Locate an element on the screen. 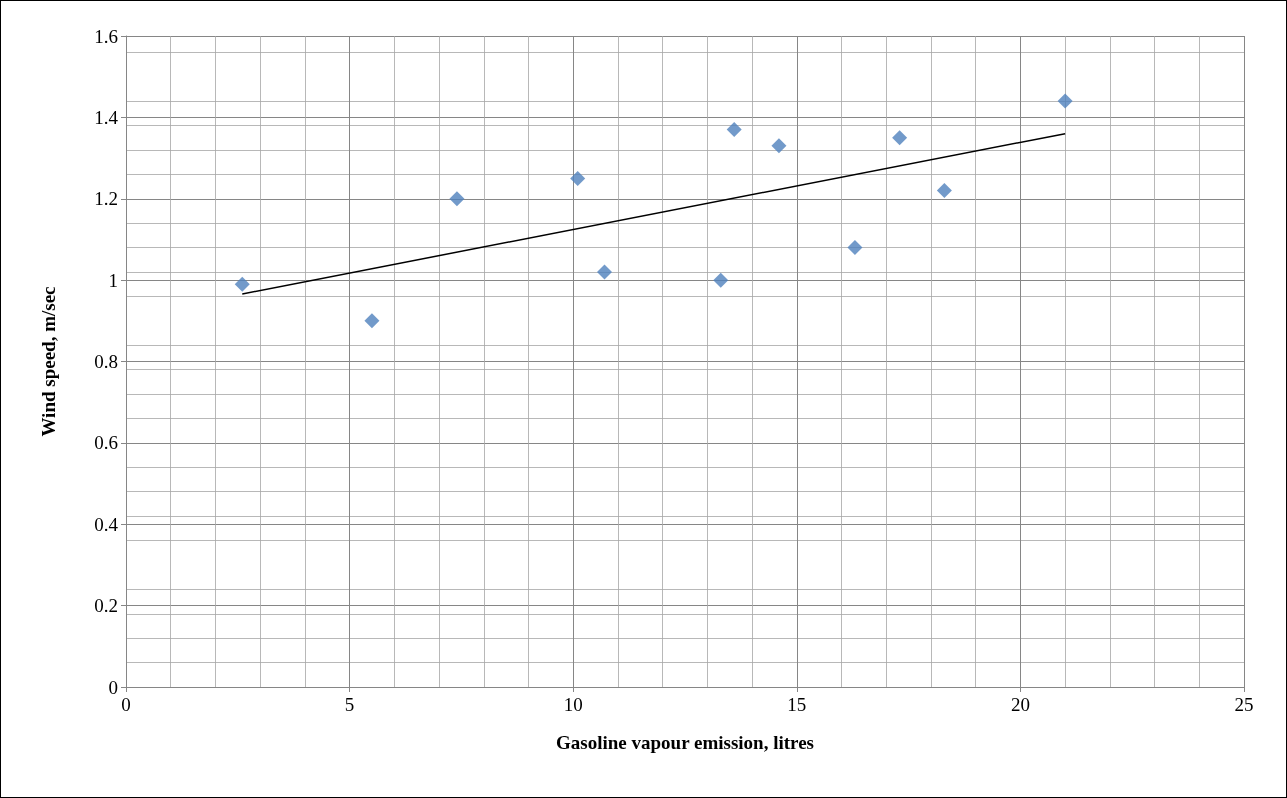 The width and height of the screenshot is (1287, 798). y-tick-label: 0.6 is located at coordinates (106, 443).